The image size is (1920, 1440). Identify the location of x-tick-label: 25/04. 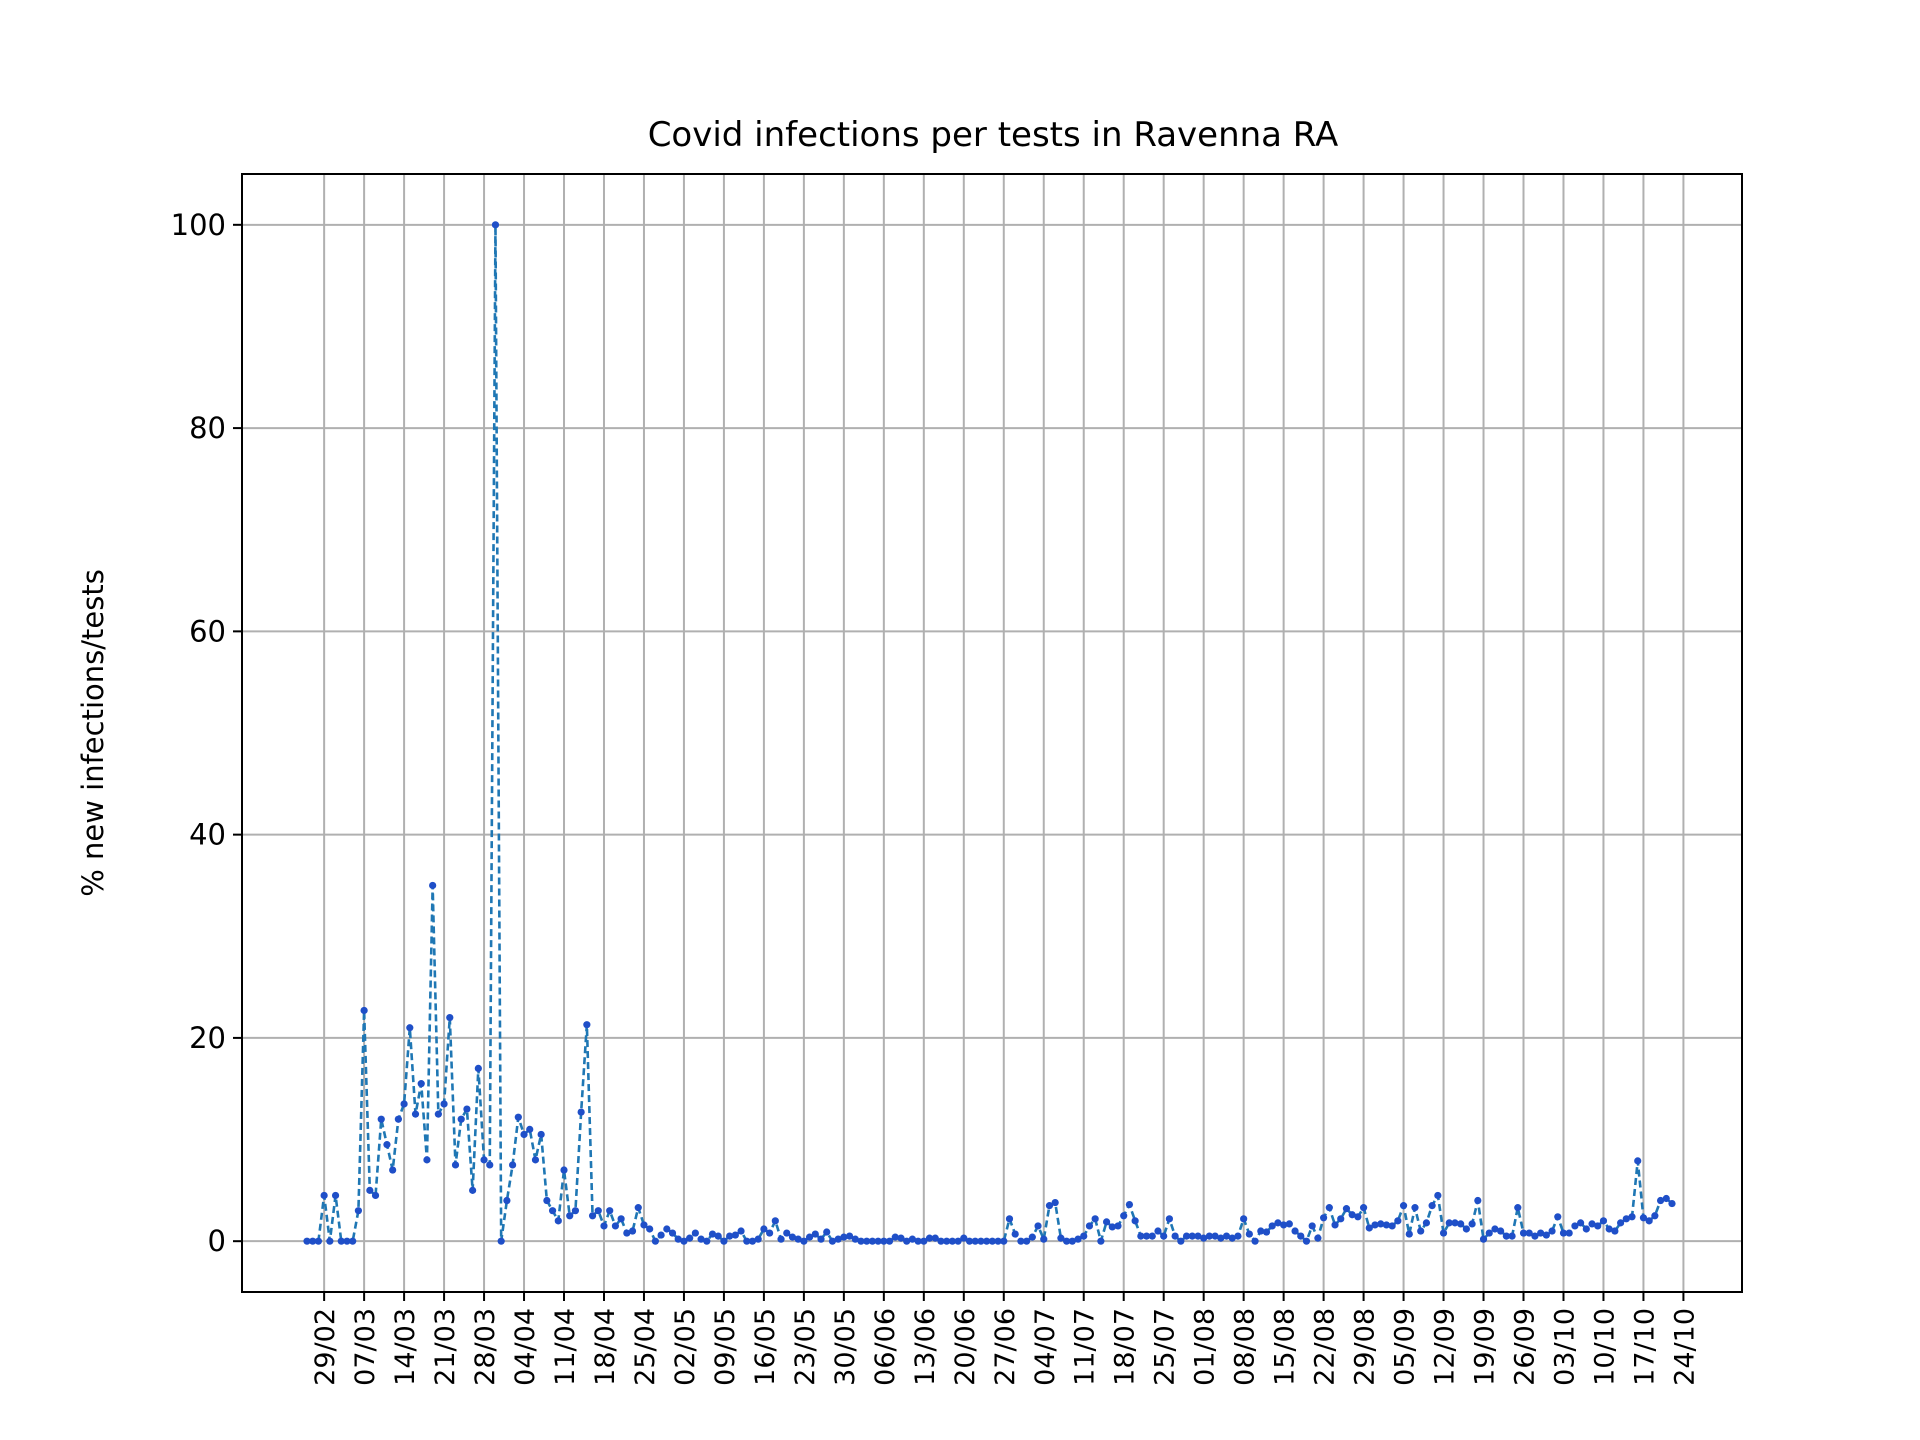
(645, 1347).